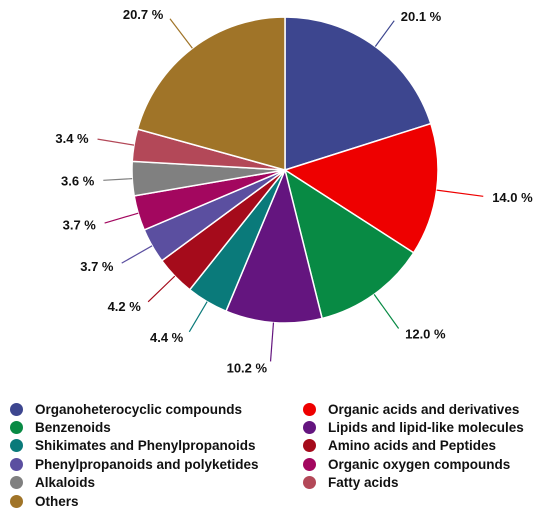  I want to click on legend-label: Amino acids and Peptides, so click(412, 446).